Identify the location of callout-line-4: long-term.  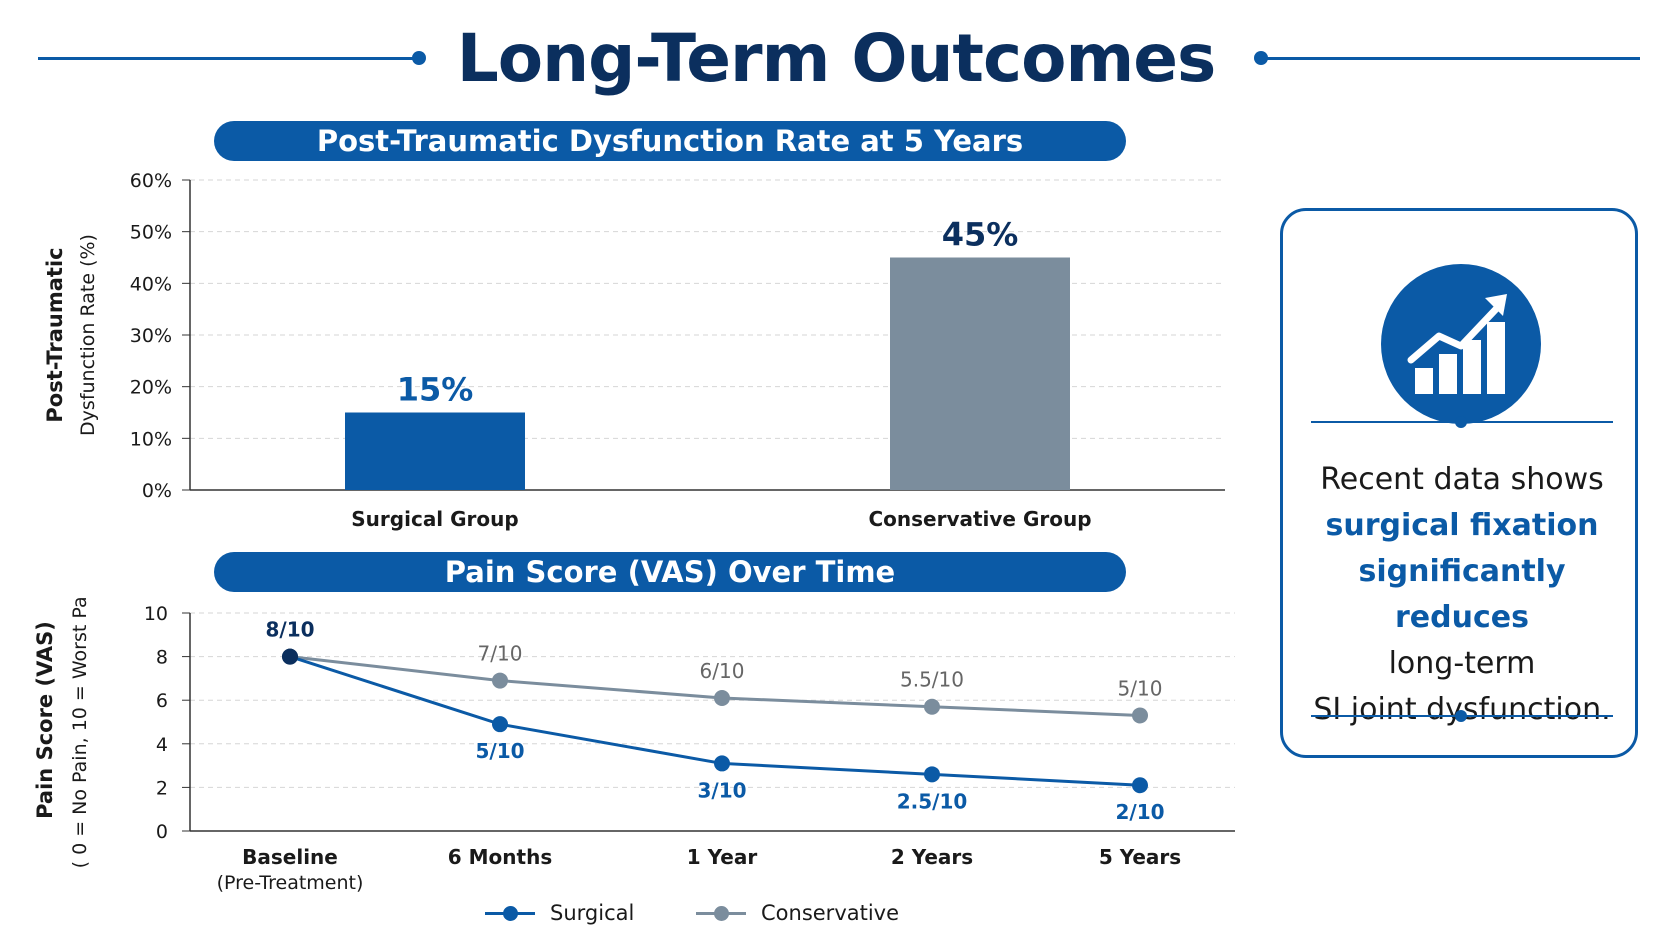
(1462, 663).